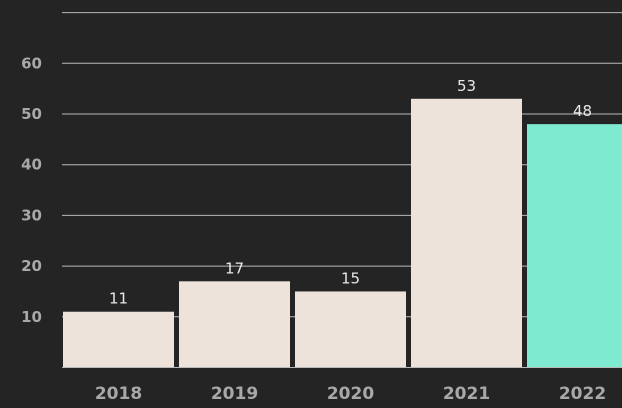 This screenshot has width=622, height=408. What do you see at coordinates (466, 233) in the screenshot?
I see `bar-2021` at bounding box center [466, 233].